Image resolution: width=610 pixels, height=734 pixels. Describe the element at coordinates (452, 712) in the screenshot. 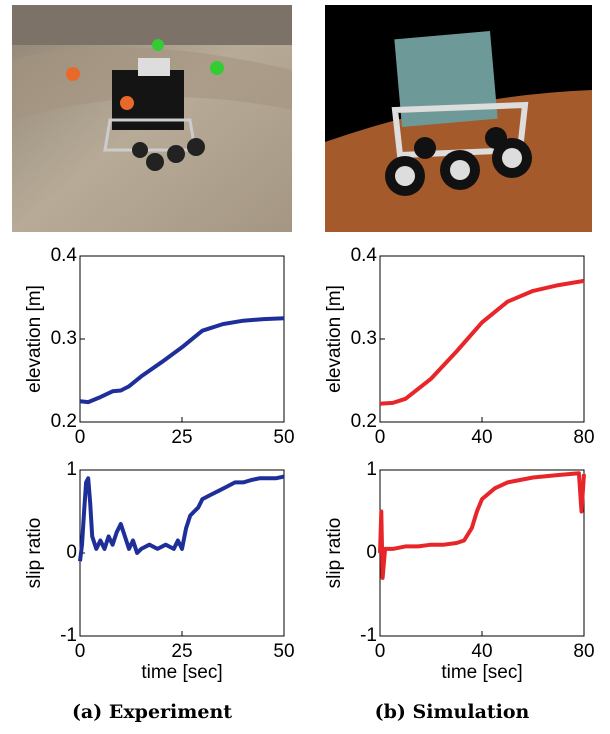

I see `caption: (b) Simulation` at that location.